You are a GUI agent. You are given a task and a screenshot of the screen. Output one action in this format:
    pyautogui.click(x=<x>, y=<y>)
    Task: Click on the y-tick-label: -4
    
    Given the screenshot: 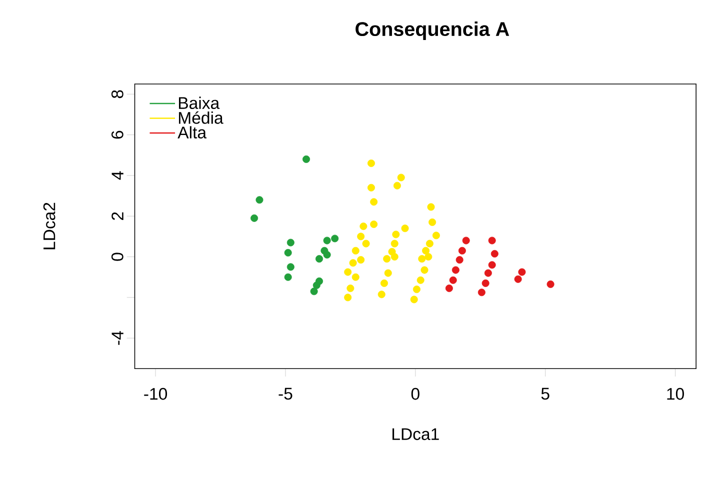 What is the action you would take?
    pyautogui.click(x=118, y=338)
    